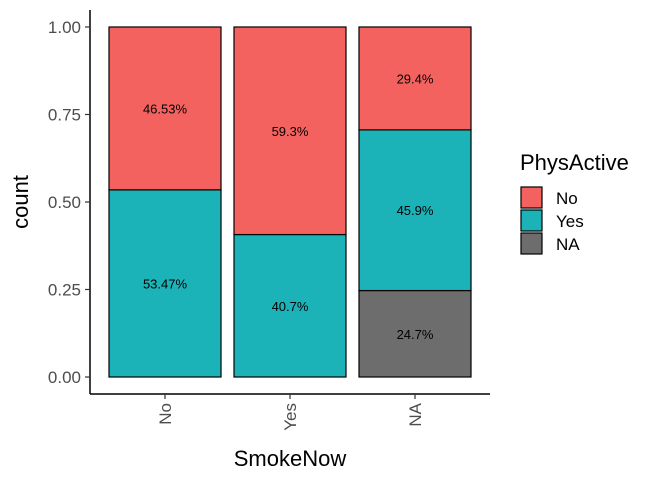  I want to click on bar-yes-no, so click(290, 131).